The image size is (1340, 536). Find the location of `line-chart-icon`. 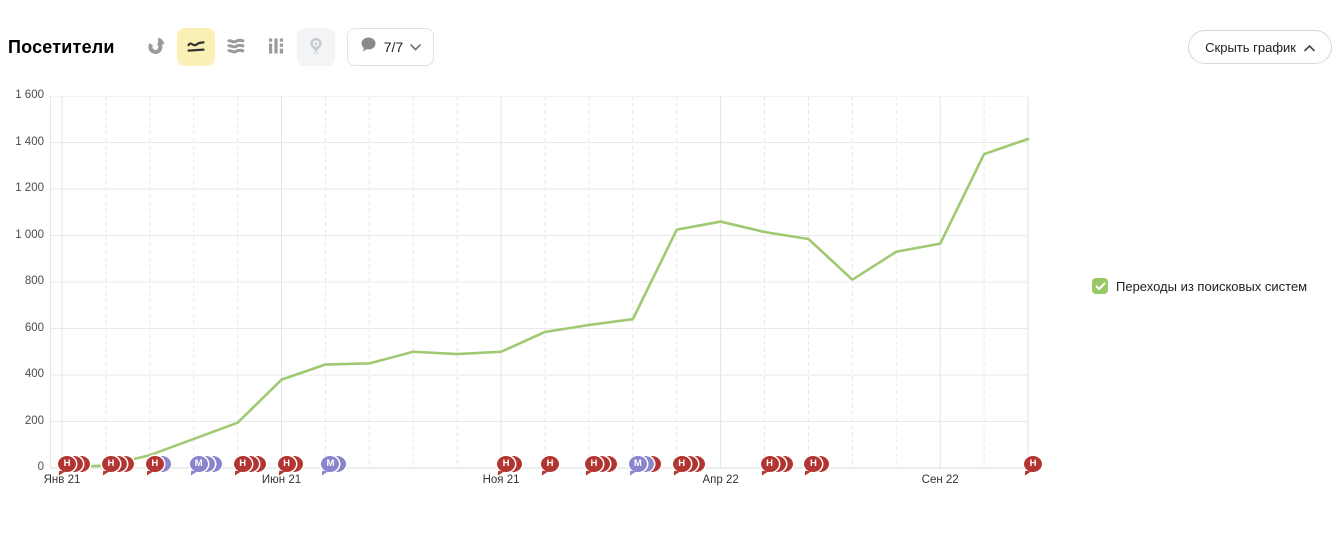

line-chart-icon is located at coordinates (196, 47).